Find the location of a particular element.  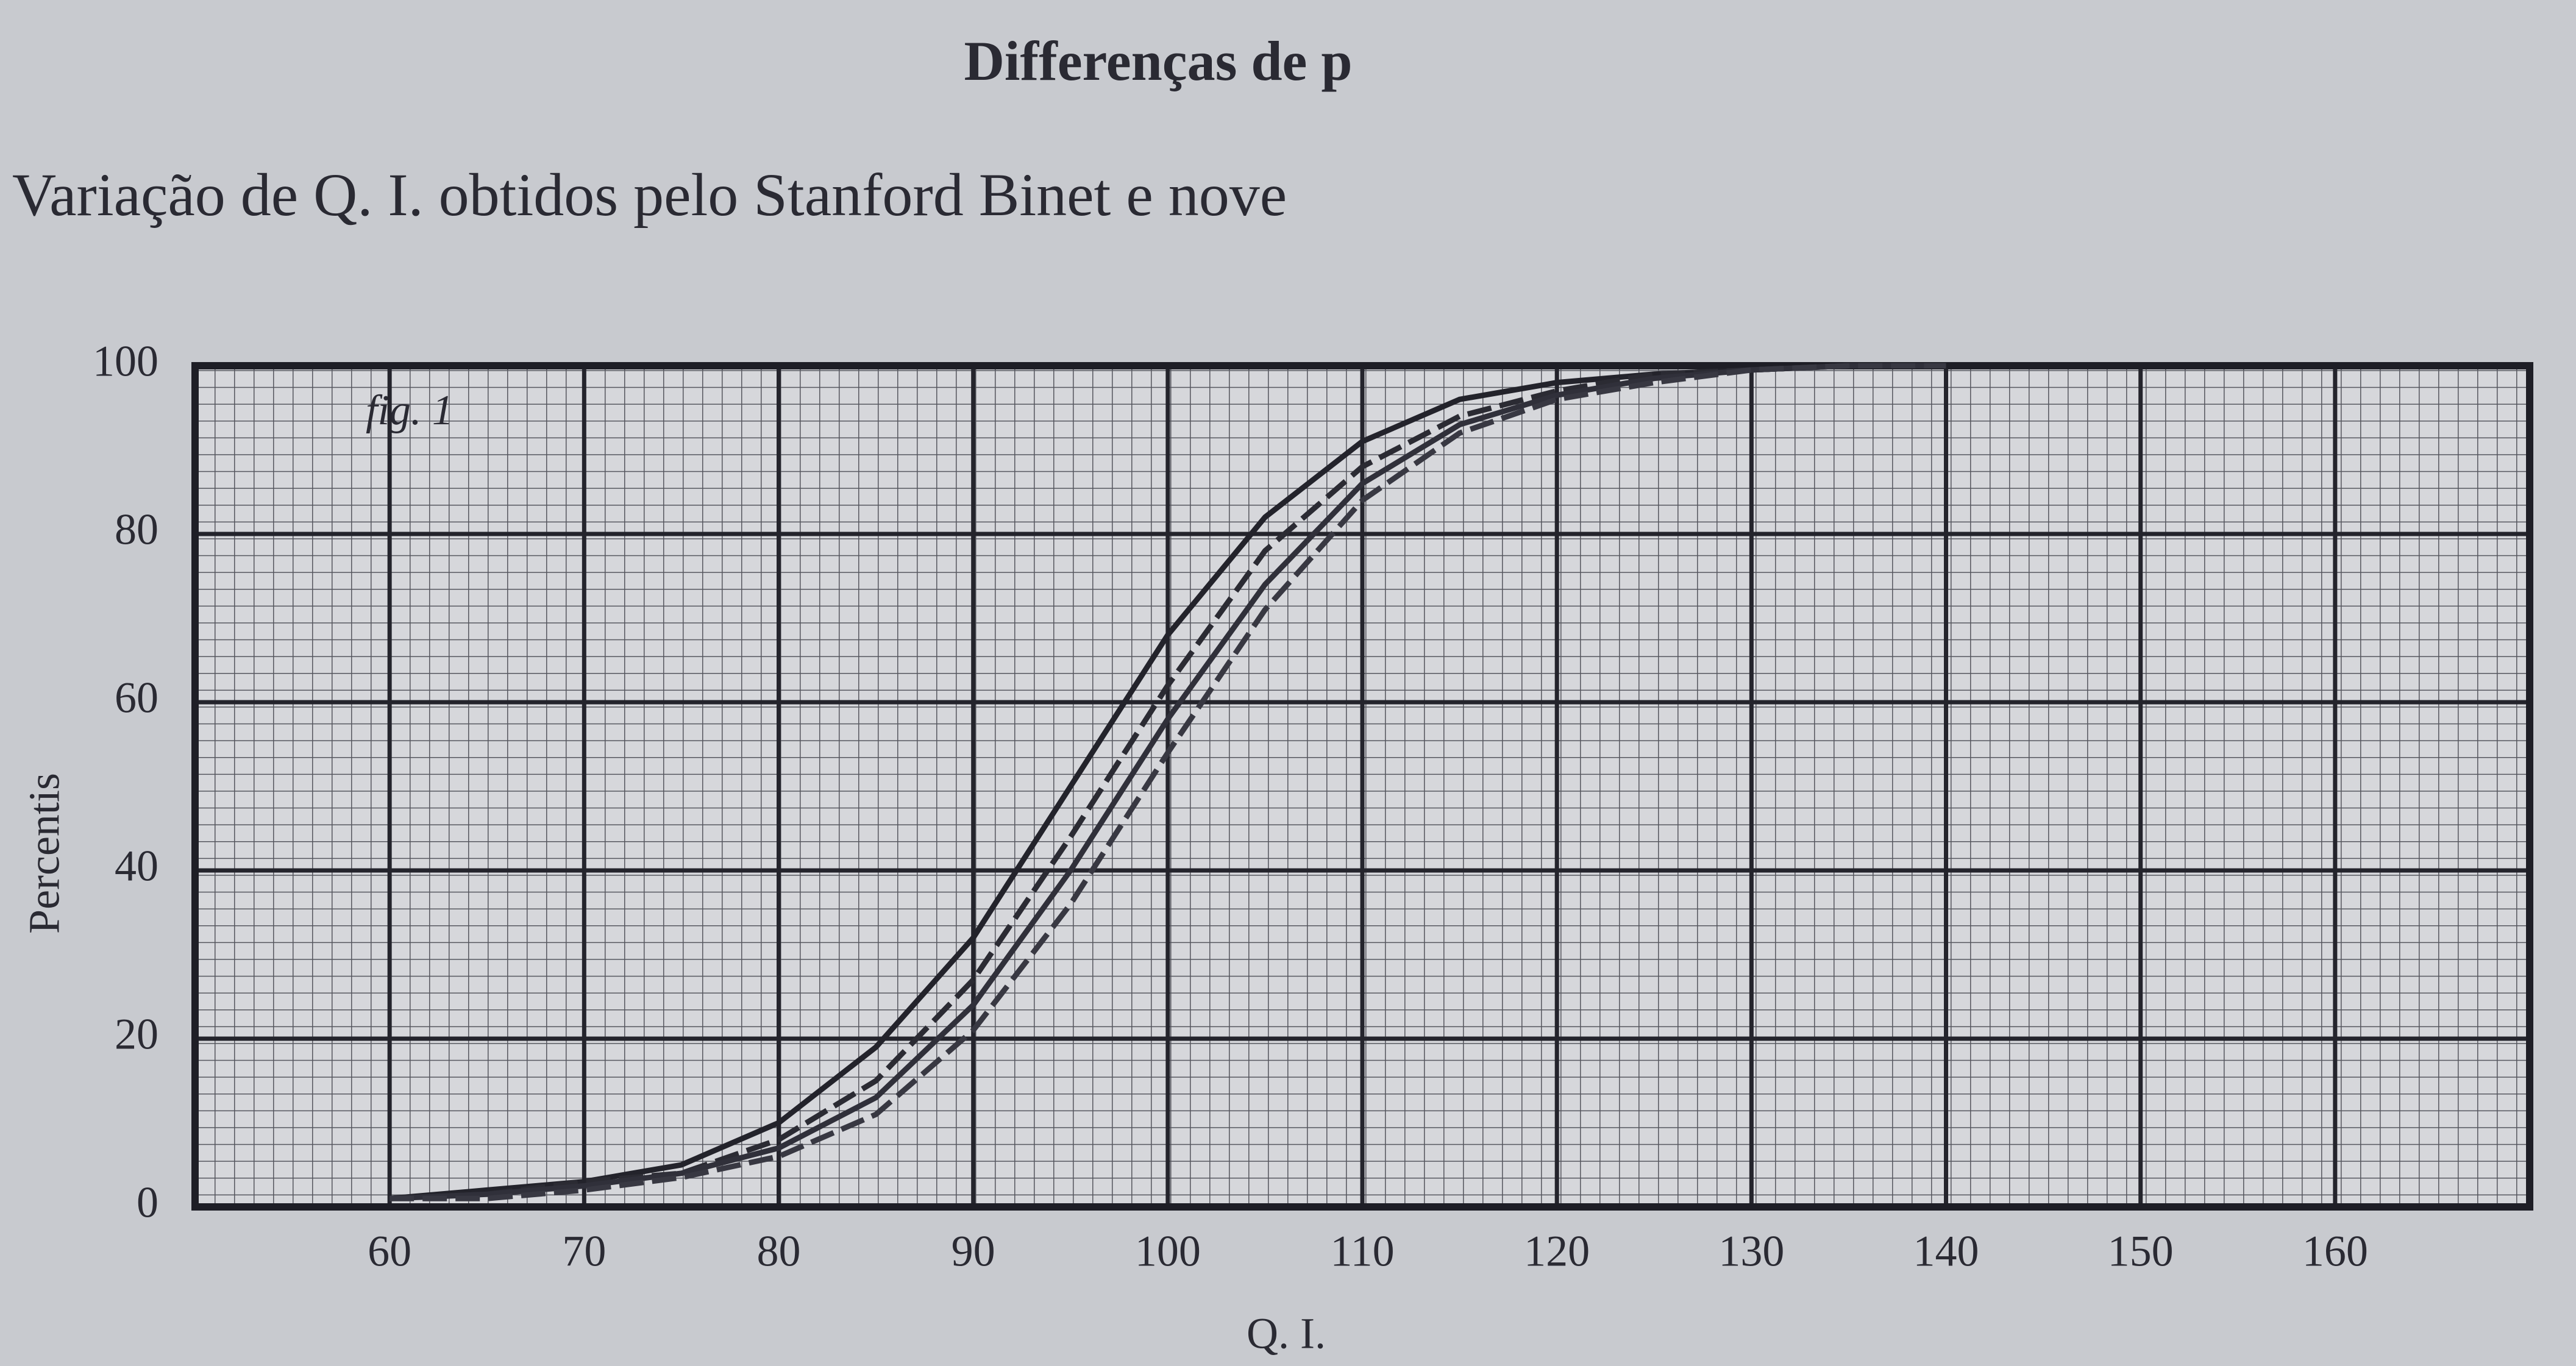

x-axis-label: Q. I. is located at coordinates (1286, 1333).